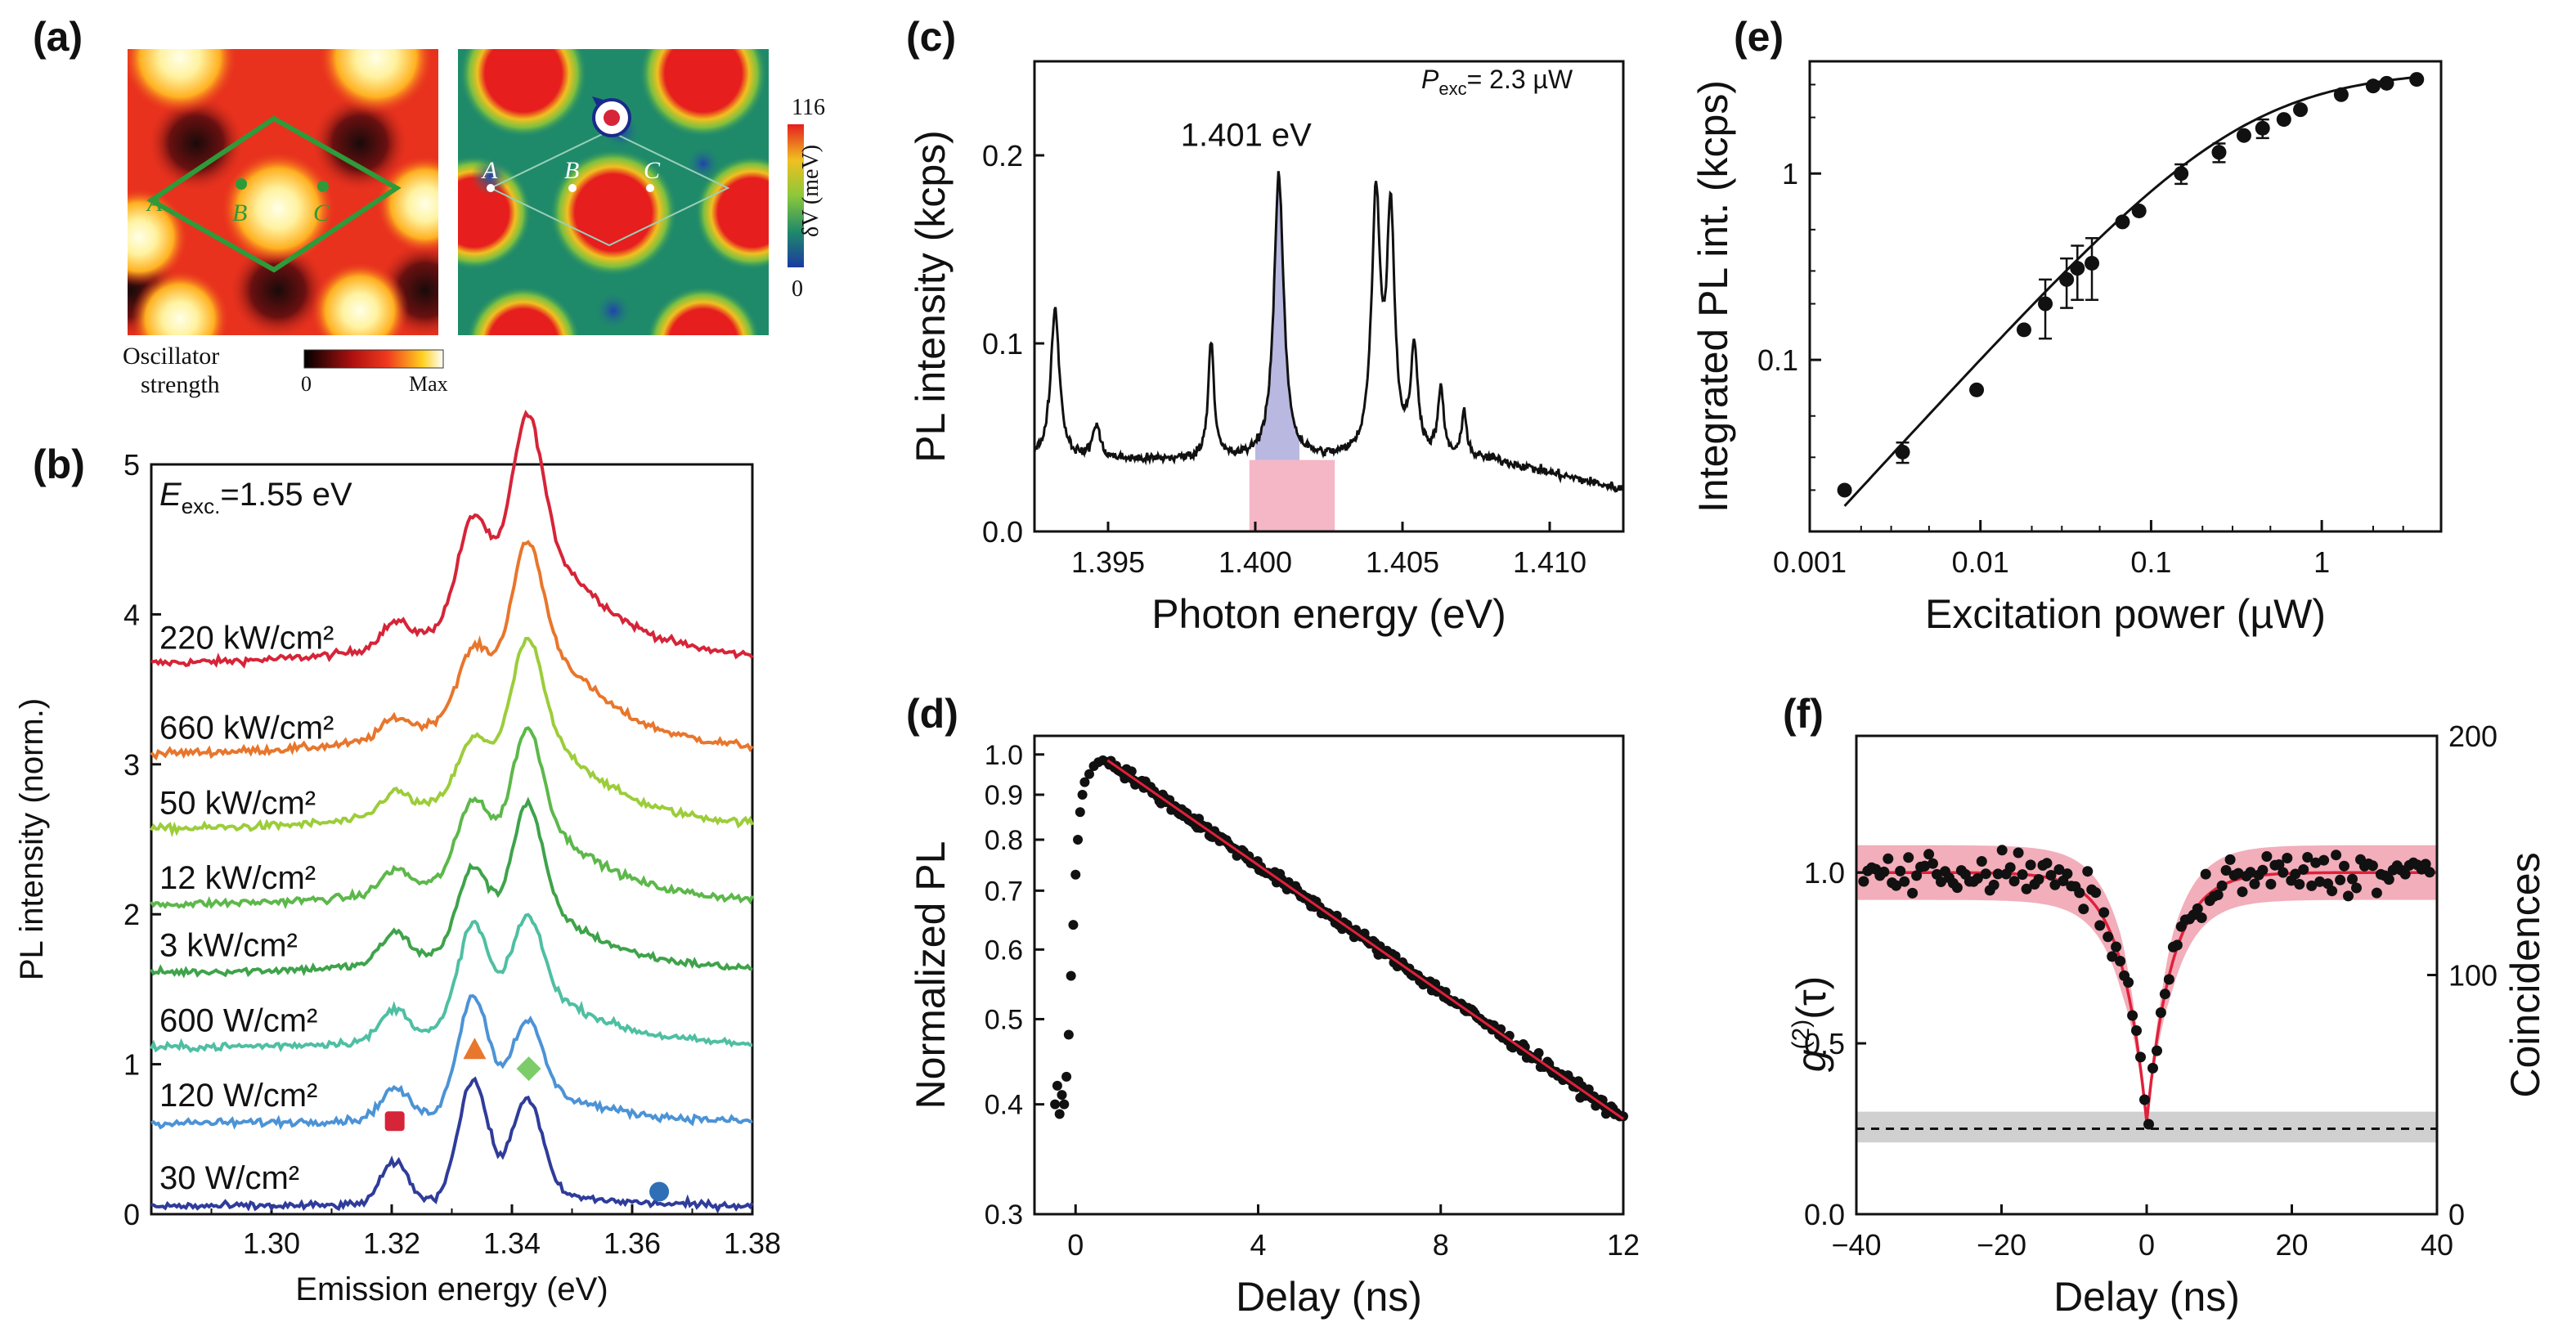 The height and width of the screenshot is (1336, 2576). I want to click on site-label-a-right: A, so click(489, 170).